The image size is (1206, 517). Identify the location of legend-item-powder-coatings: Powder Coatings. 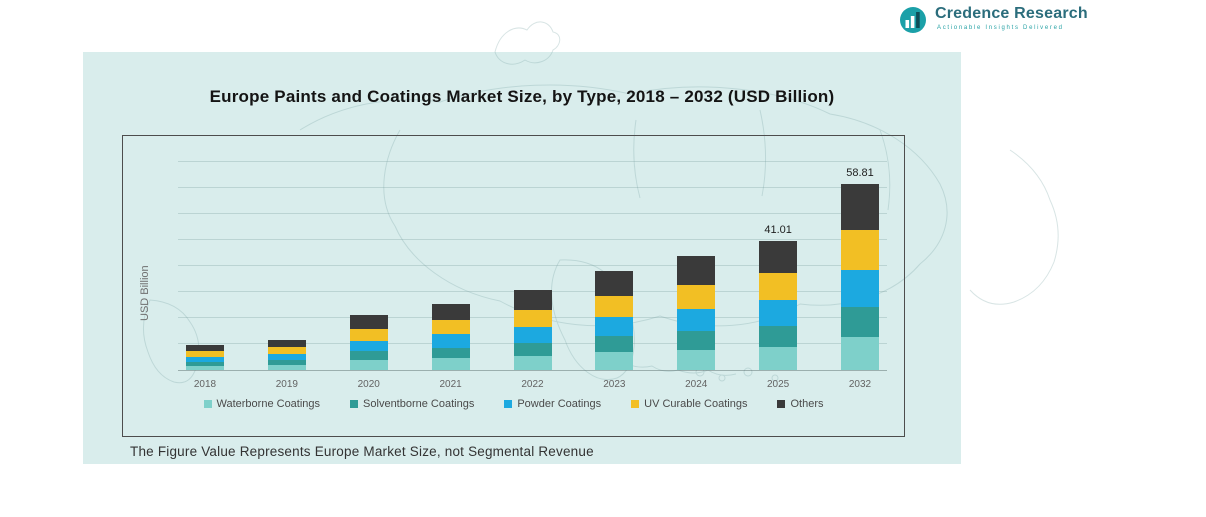
(552, 404).